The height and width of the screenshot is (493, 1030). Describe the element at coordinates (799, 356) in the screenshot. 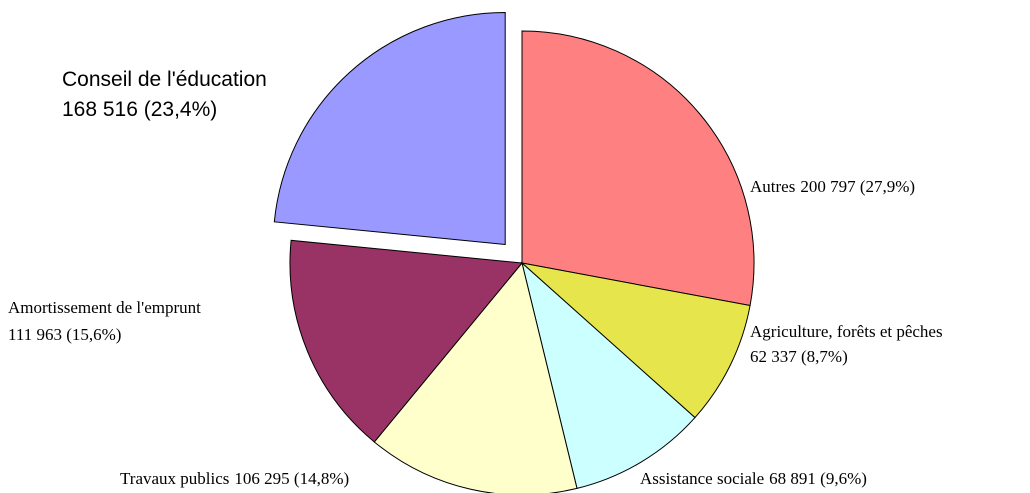

I see `slice-value: 62 337 (8,7%)` at that location.